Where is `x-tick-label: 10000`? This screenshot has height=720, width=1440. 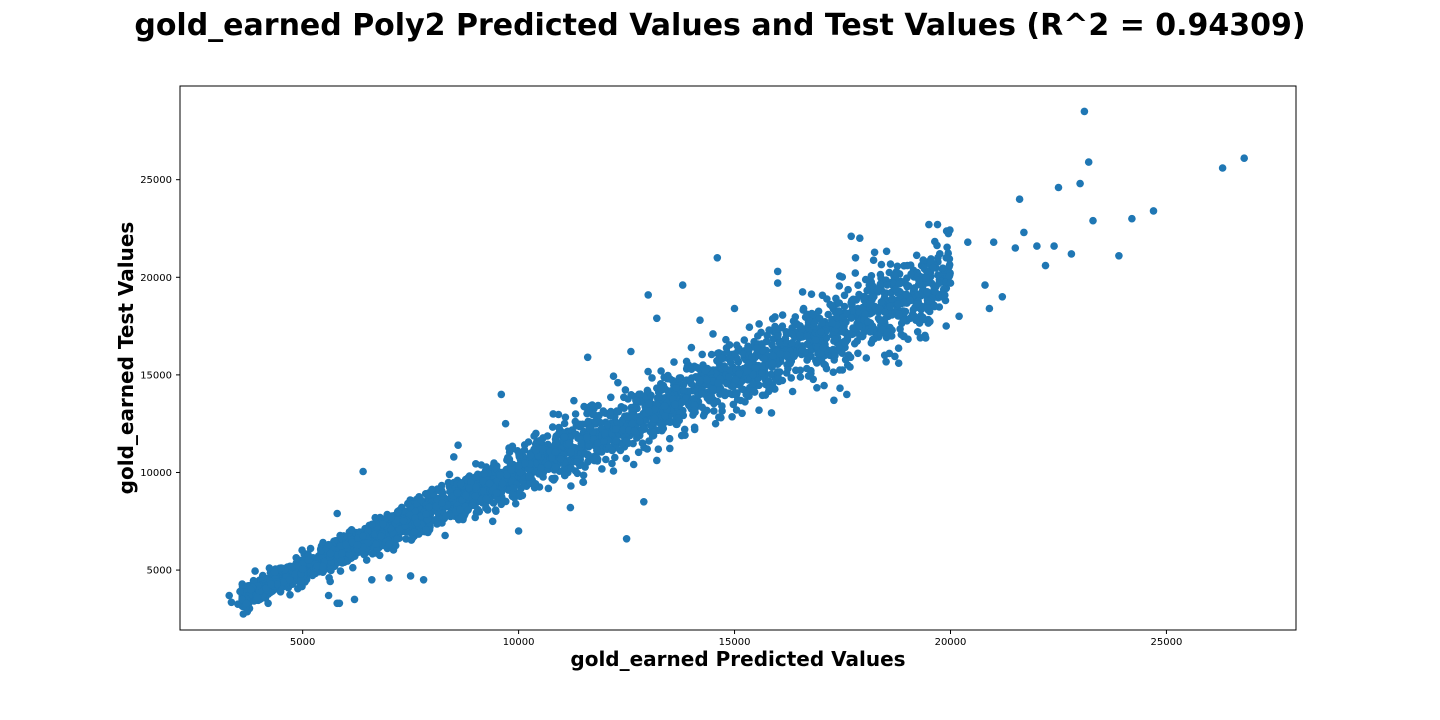 x-tick-label: 10000 is located at coordinates (519, 642).